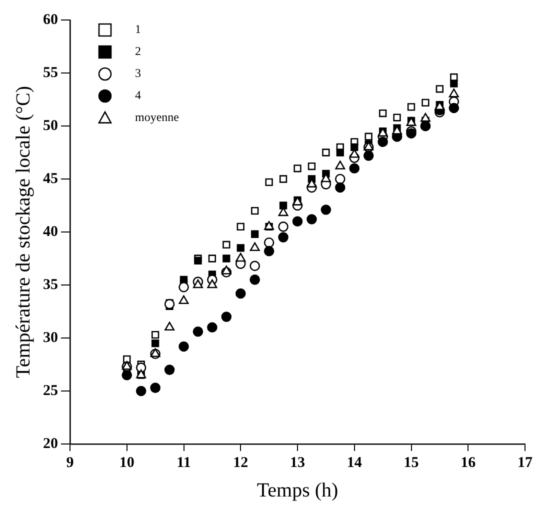 This screenshot has height=515, width=545. What do you see at coordinates (50, 72) in the screenshot?
I see `y-tick-label: 55` at bounding box center [50, 72].